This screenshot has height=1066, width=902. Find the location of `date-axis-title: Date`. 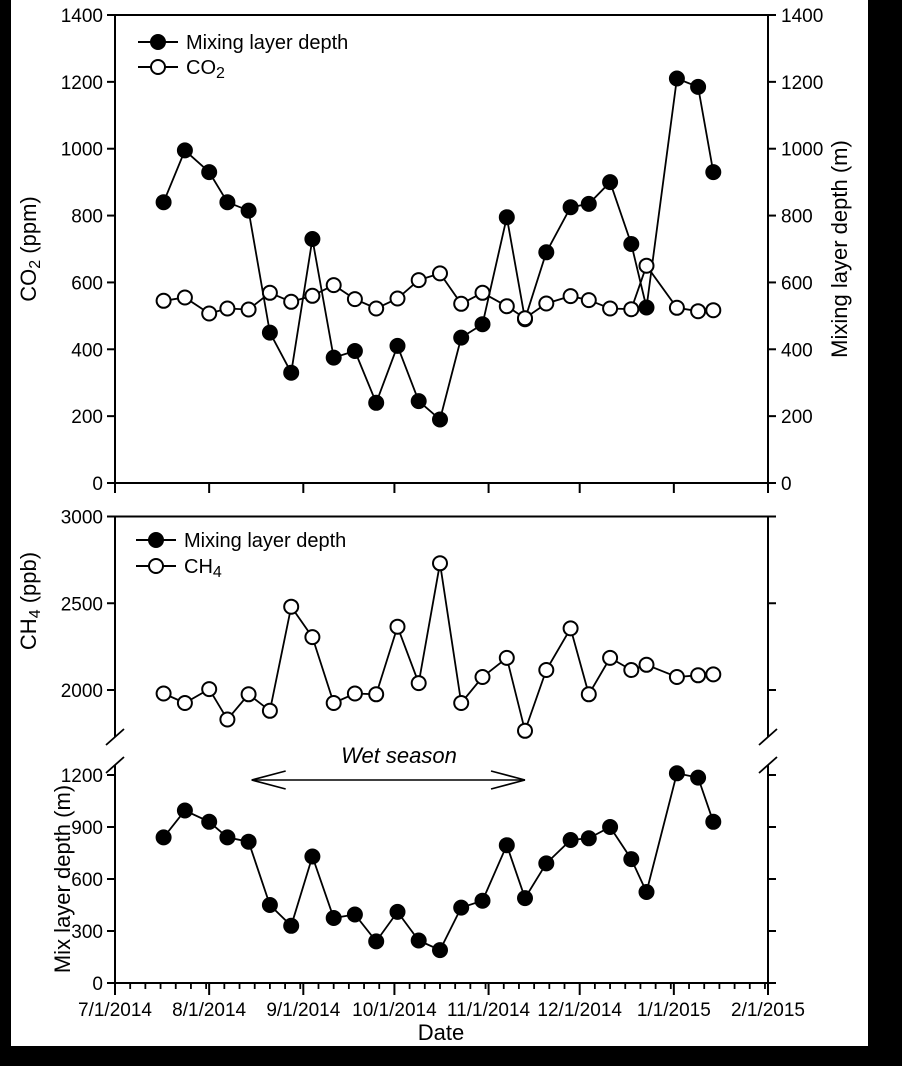

date-axis-title: Date is located at coordinates (441, 1032).